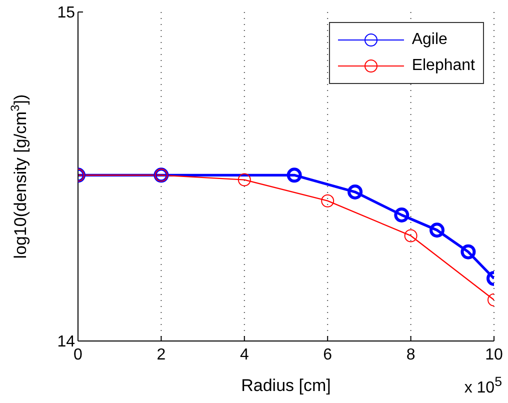 The image size is (508, 403). What do you see at coordinates (443, 66) in the screenshot?
I see `legend-label: Elephant` at bounding box center [443, 66].